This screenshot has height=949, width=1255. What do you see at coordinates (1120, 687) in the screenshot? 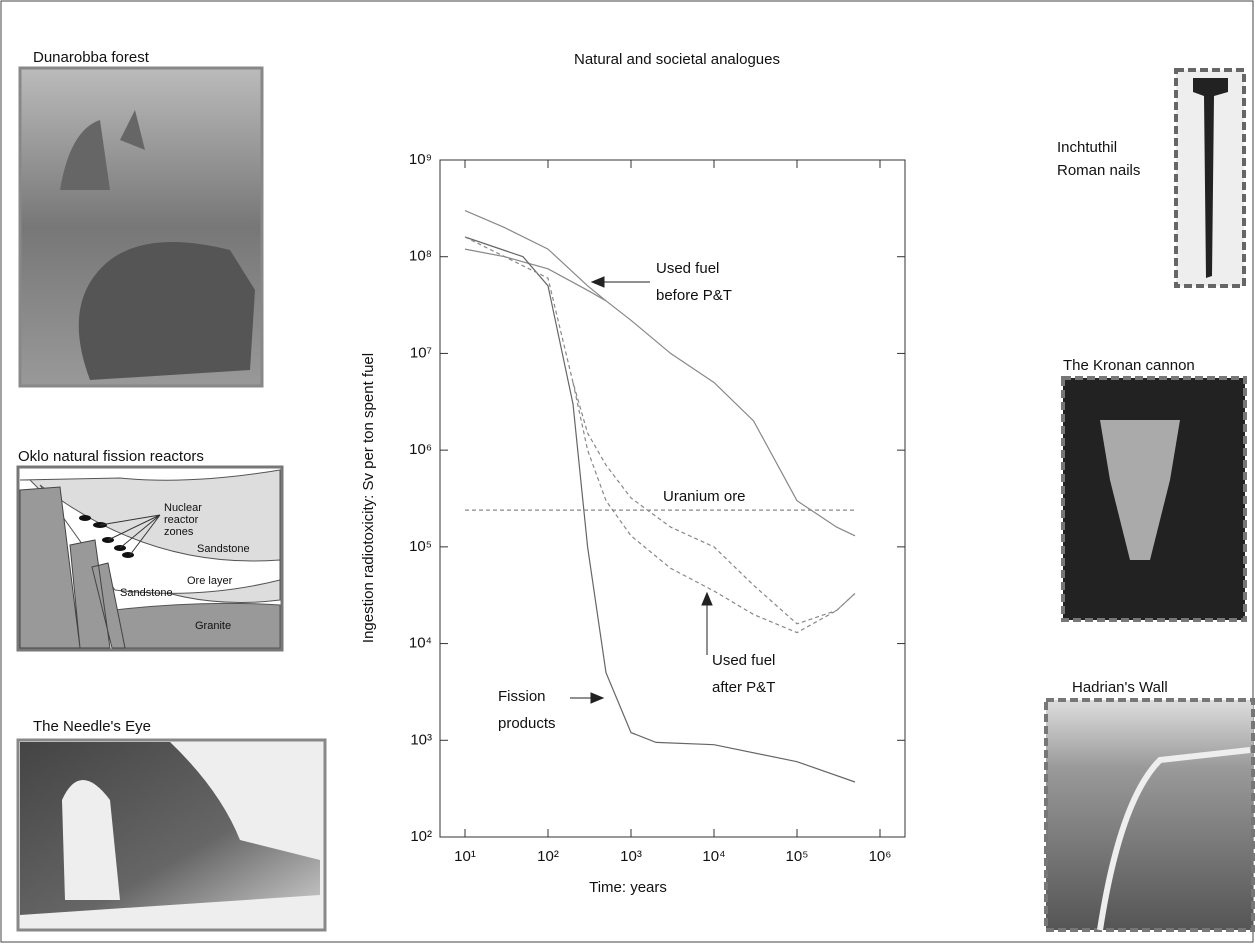
I see `panel-label: Hadrian's Wall` at bounding box center [1120, 687].